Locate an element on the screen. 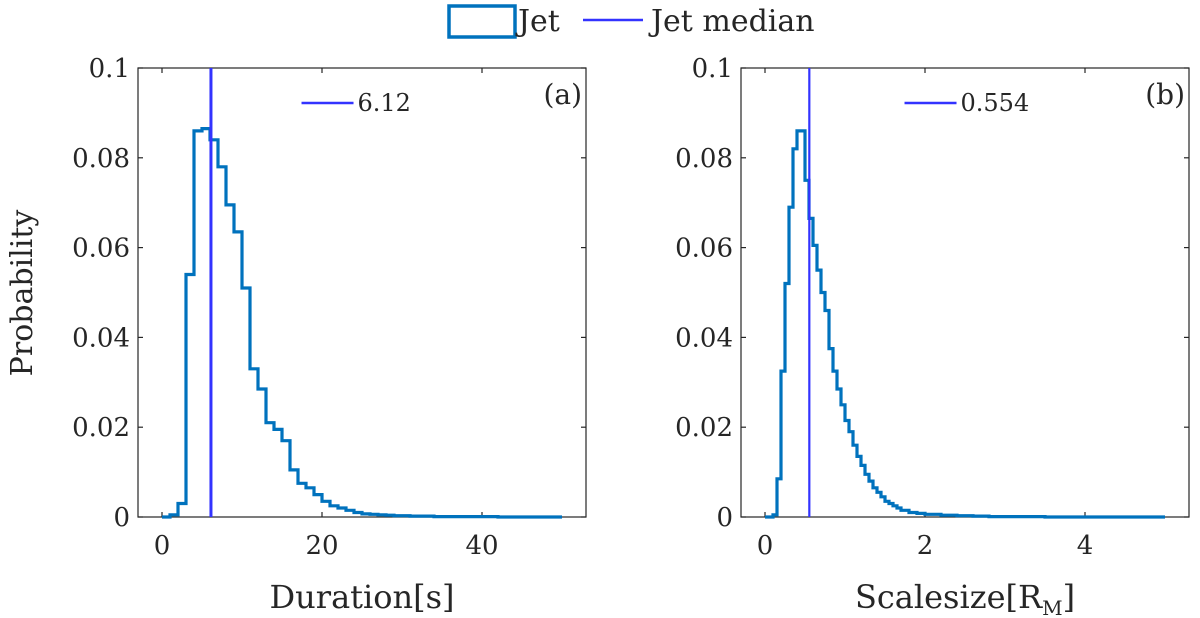 This screenshot has height=618, width=1200. median-value-label: 0.554 is located at coordinates (995, 103).